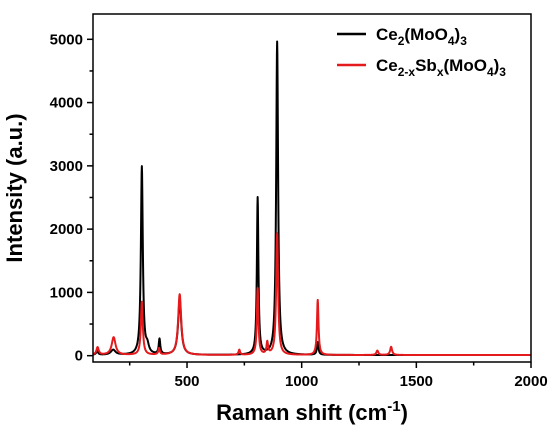 The image size is (550, 434). I want to click on x-tick-label: 1000, so click(301, 381).